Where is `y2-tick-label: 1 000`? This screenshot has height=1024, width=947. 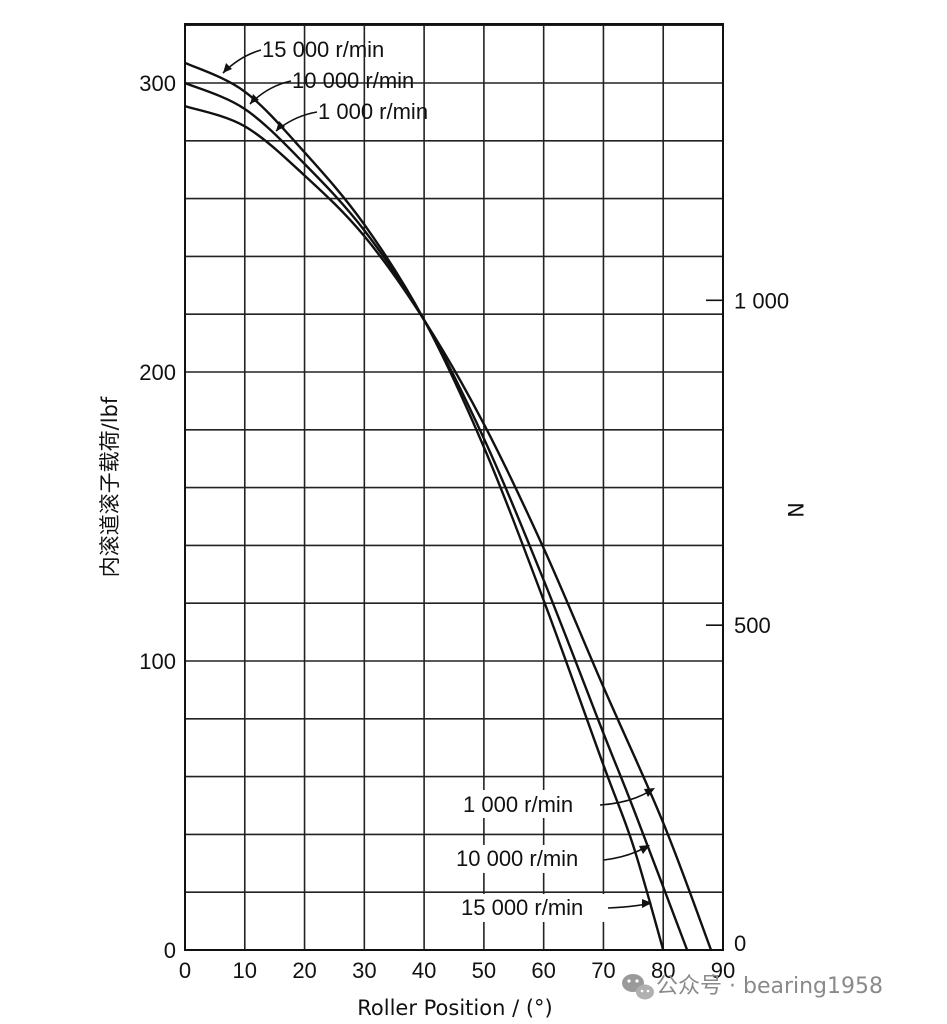
y2-tick-label: 1 000 is located at coordinates (761, 300).